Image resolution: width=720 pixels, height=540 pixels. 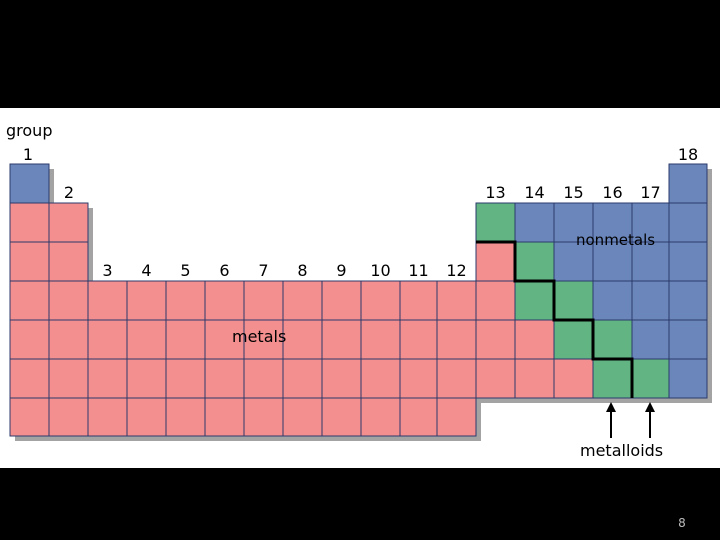 I want to click on group-number-10: 10, so click(x=380, y=270).